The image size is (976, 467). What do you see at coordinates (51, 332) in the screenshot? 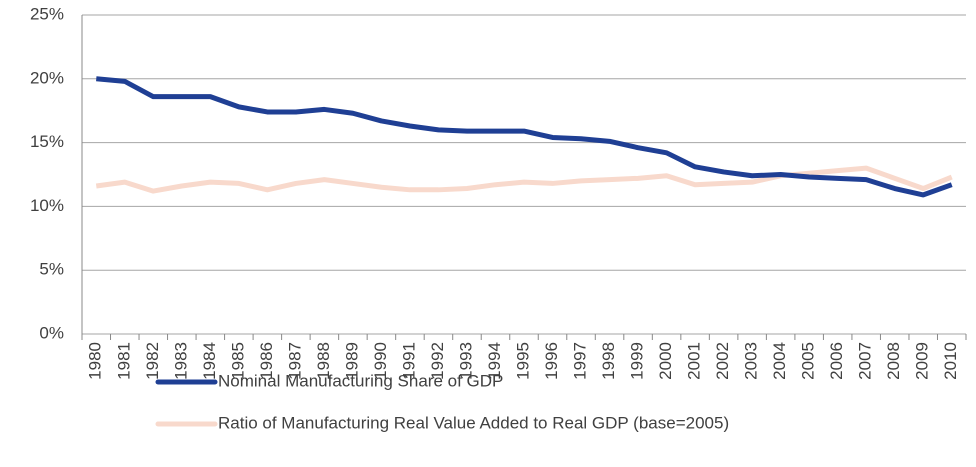
I see `y-tick-label: 0%` at bounding box center [51, 332].